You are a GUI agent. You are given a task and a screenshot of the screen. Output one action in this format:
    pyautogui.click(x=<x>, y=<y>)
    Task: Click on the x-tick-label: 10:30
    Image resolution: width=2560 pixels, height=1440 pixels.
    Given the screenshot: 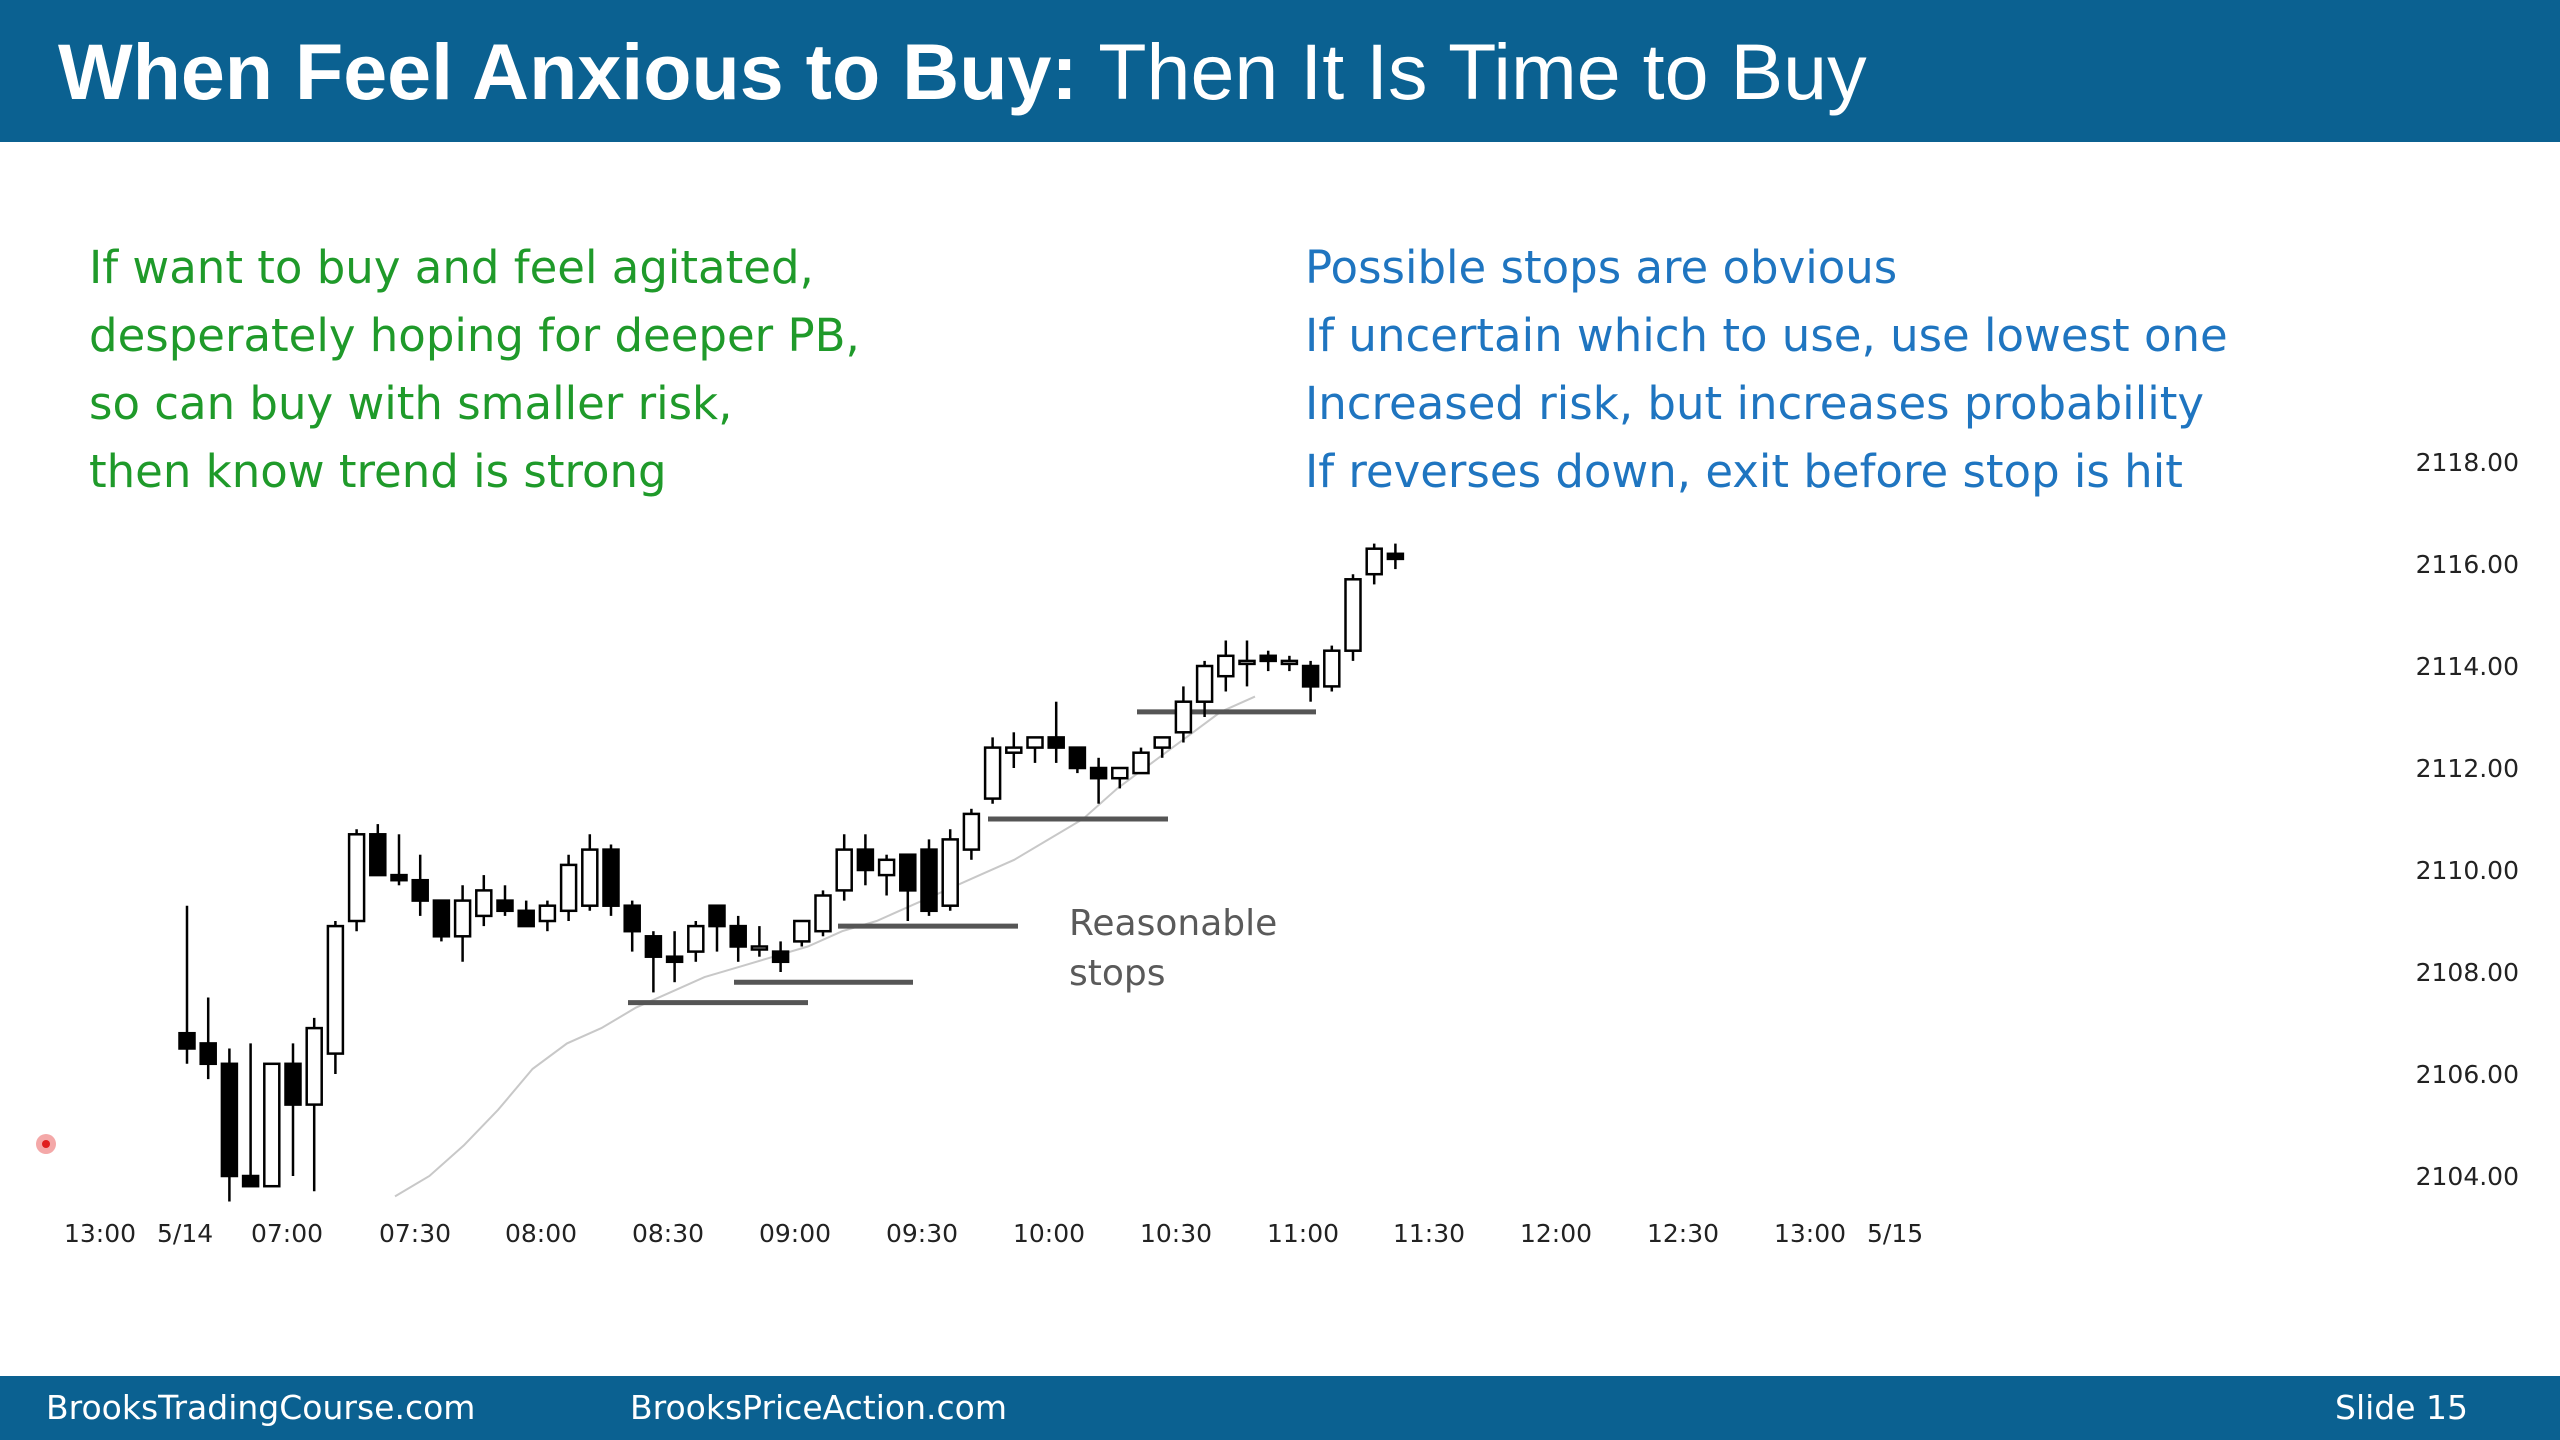 What is the action you would take?
    pyautogui.click(x=1176, y=1233)
    